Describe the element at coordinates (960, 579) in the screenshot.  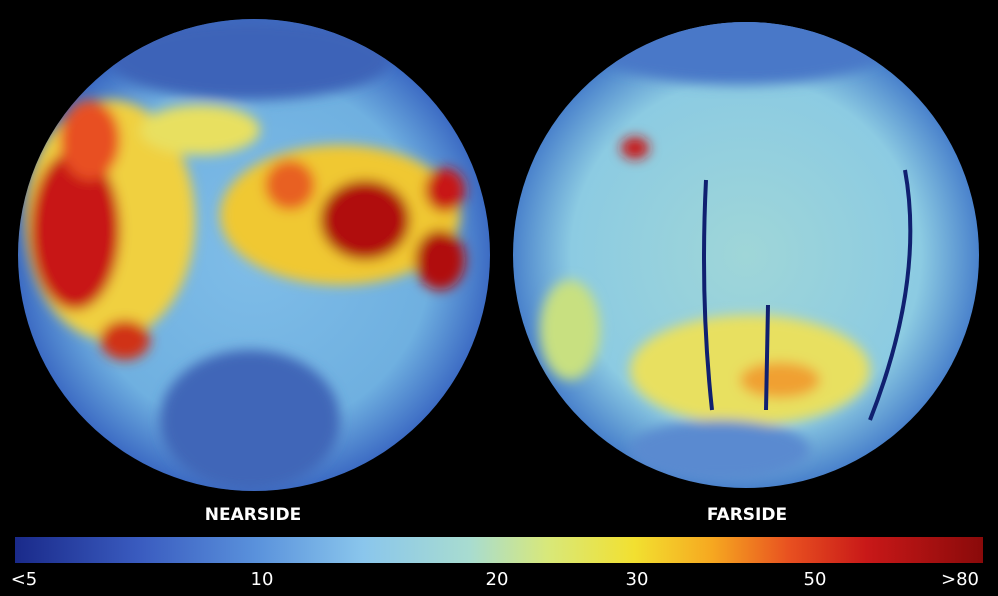
I see `colorbar-tick-label: >80` at that location.